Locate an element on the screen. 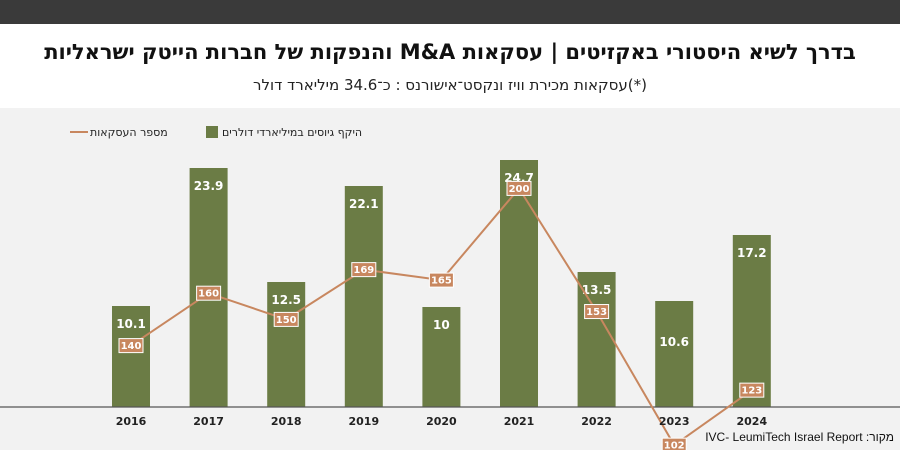 The height and width of the screenshot is (450, 900). deal-count-label: 165 is located at coordinates (441, 281).